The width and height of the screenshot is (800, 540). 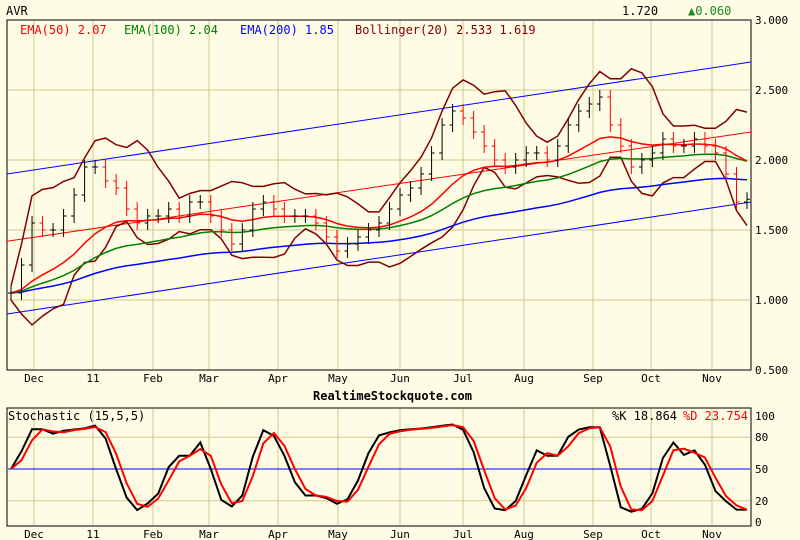 I want to click on stoch-ytick-label: 50, so click(x=761, y=469).